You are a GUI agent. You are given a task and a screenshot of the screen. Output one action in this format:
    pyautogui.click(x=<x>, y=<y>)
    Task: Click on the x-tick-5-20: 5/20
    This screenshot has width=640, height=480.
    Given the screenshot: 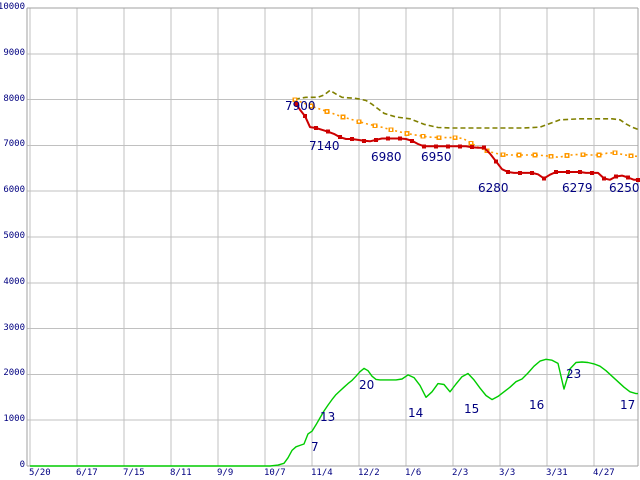 What is the action you would take?
    pyautogui.click(x=40, y=473)
    